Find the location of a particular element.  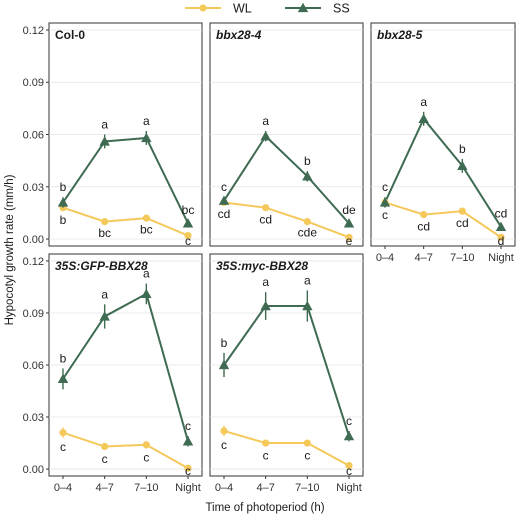

legend-marker-wl is located at coordinates (203, 8).